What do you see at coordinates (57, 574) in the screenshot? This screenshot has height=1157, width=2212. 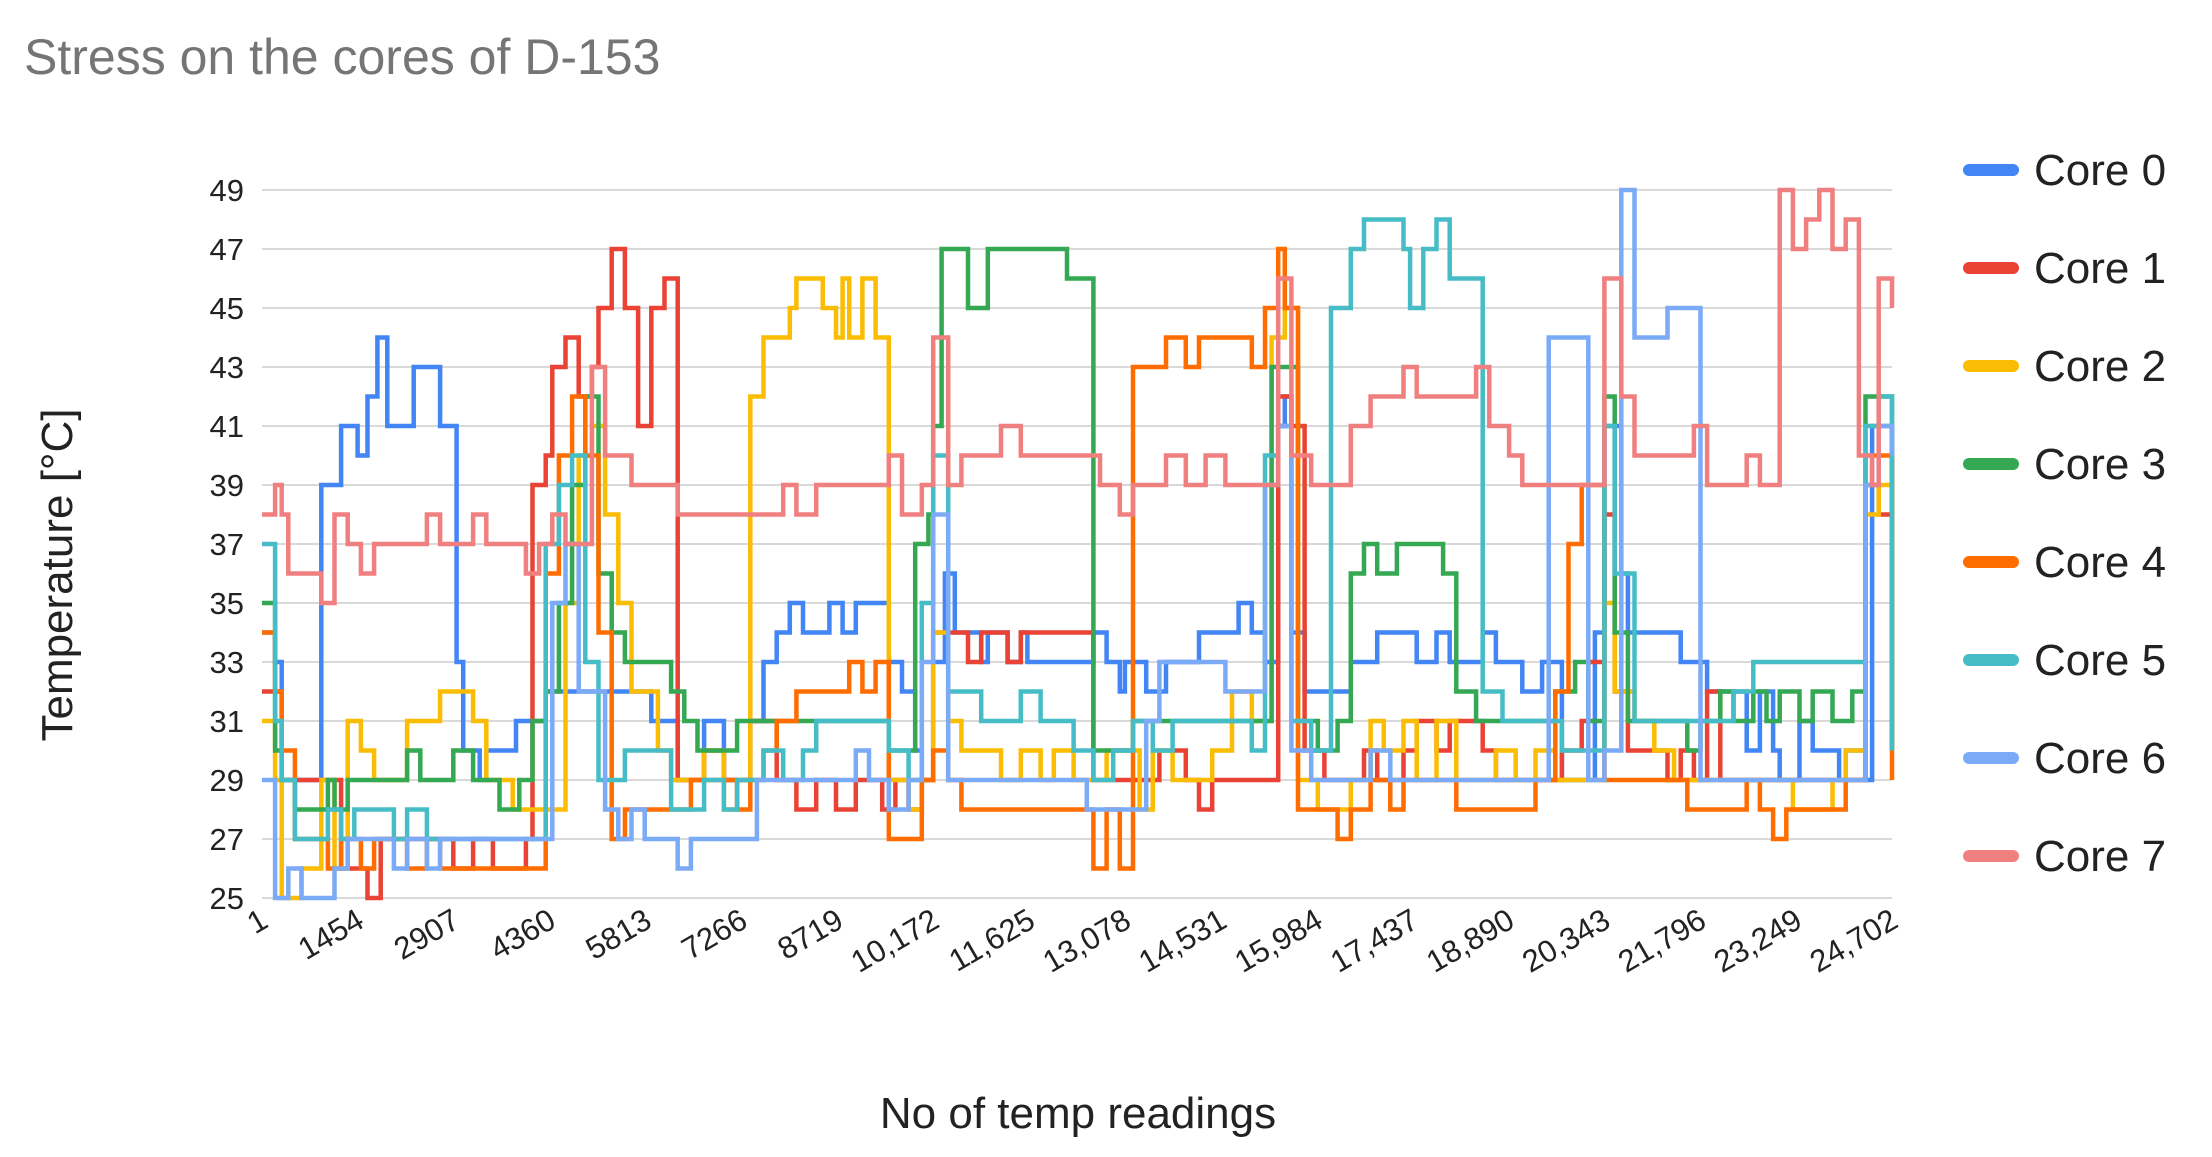 I see `y-axis-title: Temperature [°C]` at bounding box center [57, 574].